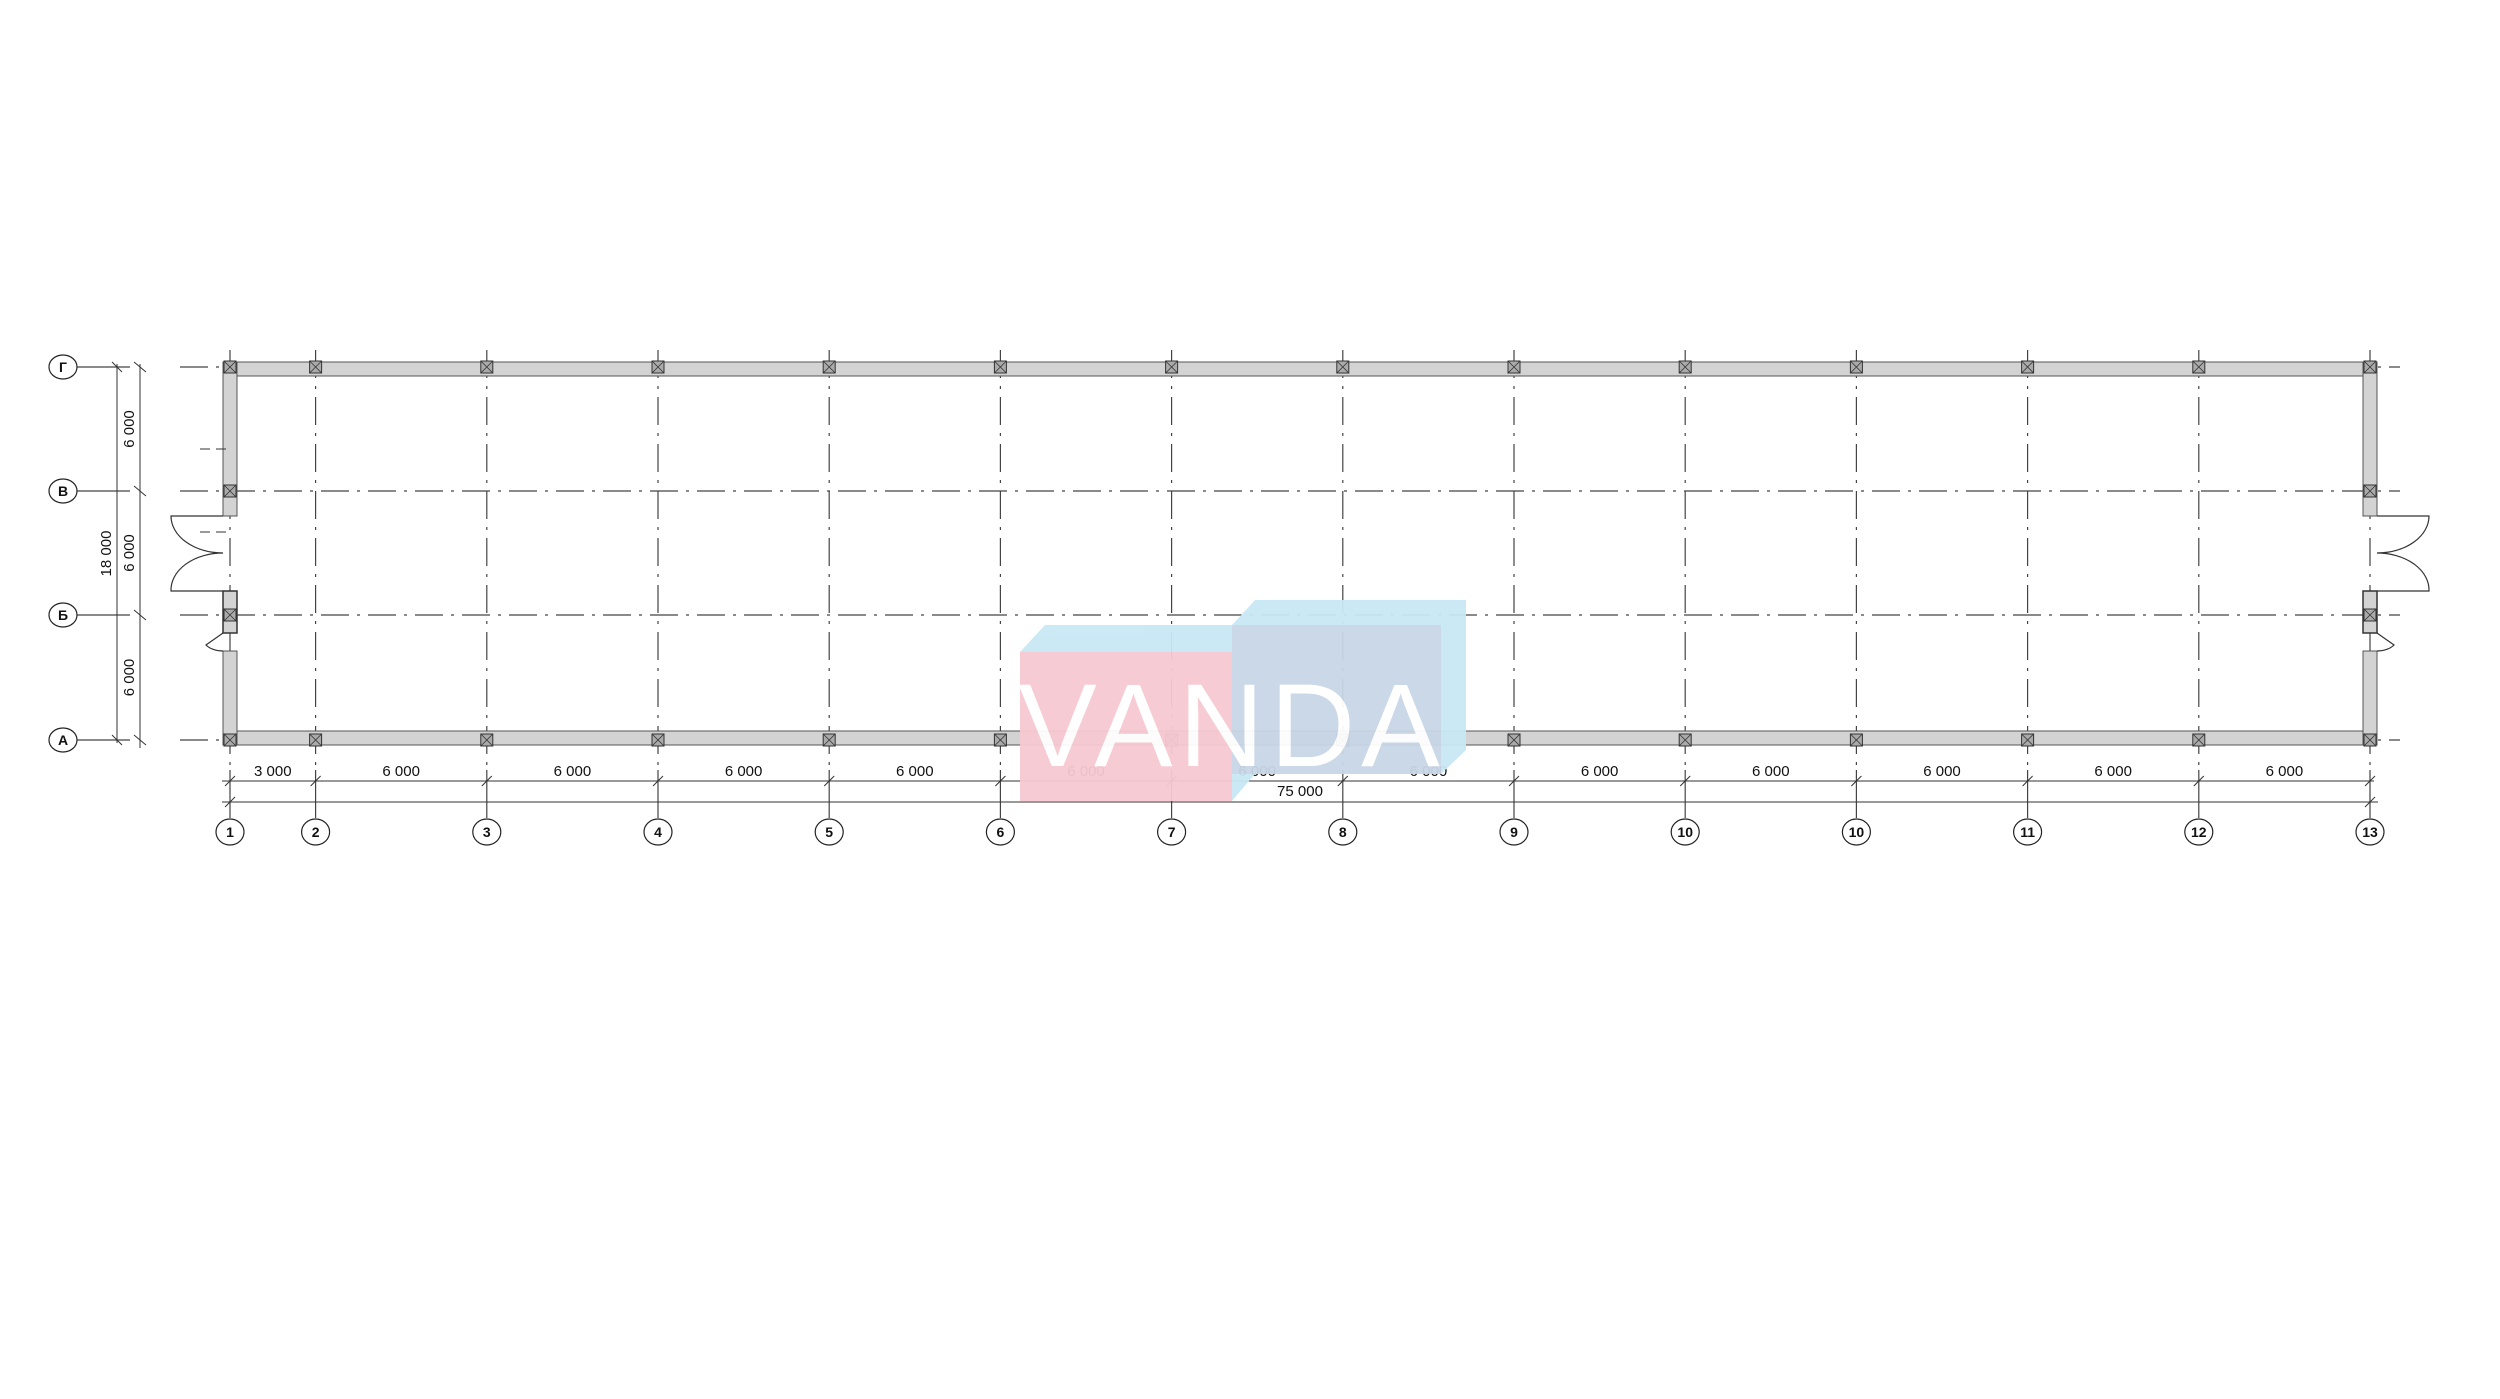 The height and width of the screenshot is (1399, 2500). What do you see at coordinates (1300, 550) in the screenshot?
I see `doors` at bounding box center [1300, 550].